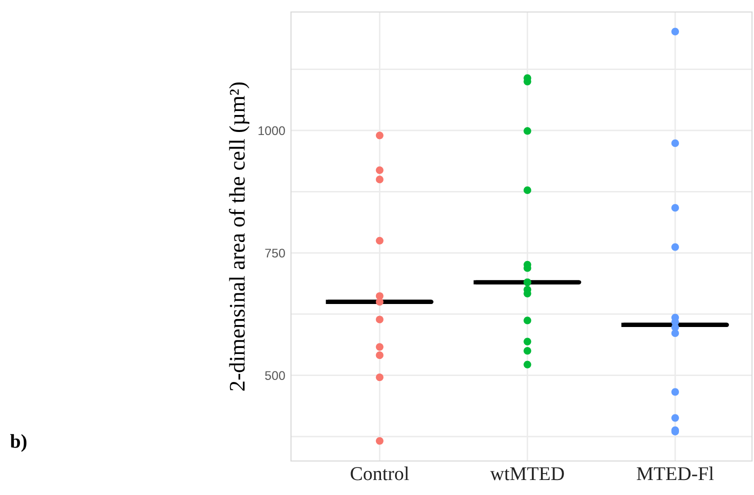  I want to click on x-tick-label: Control, so click(379, 473).